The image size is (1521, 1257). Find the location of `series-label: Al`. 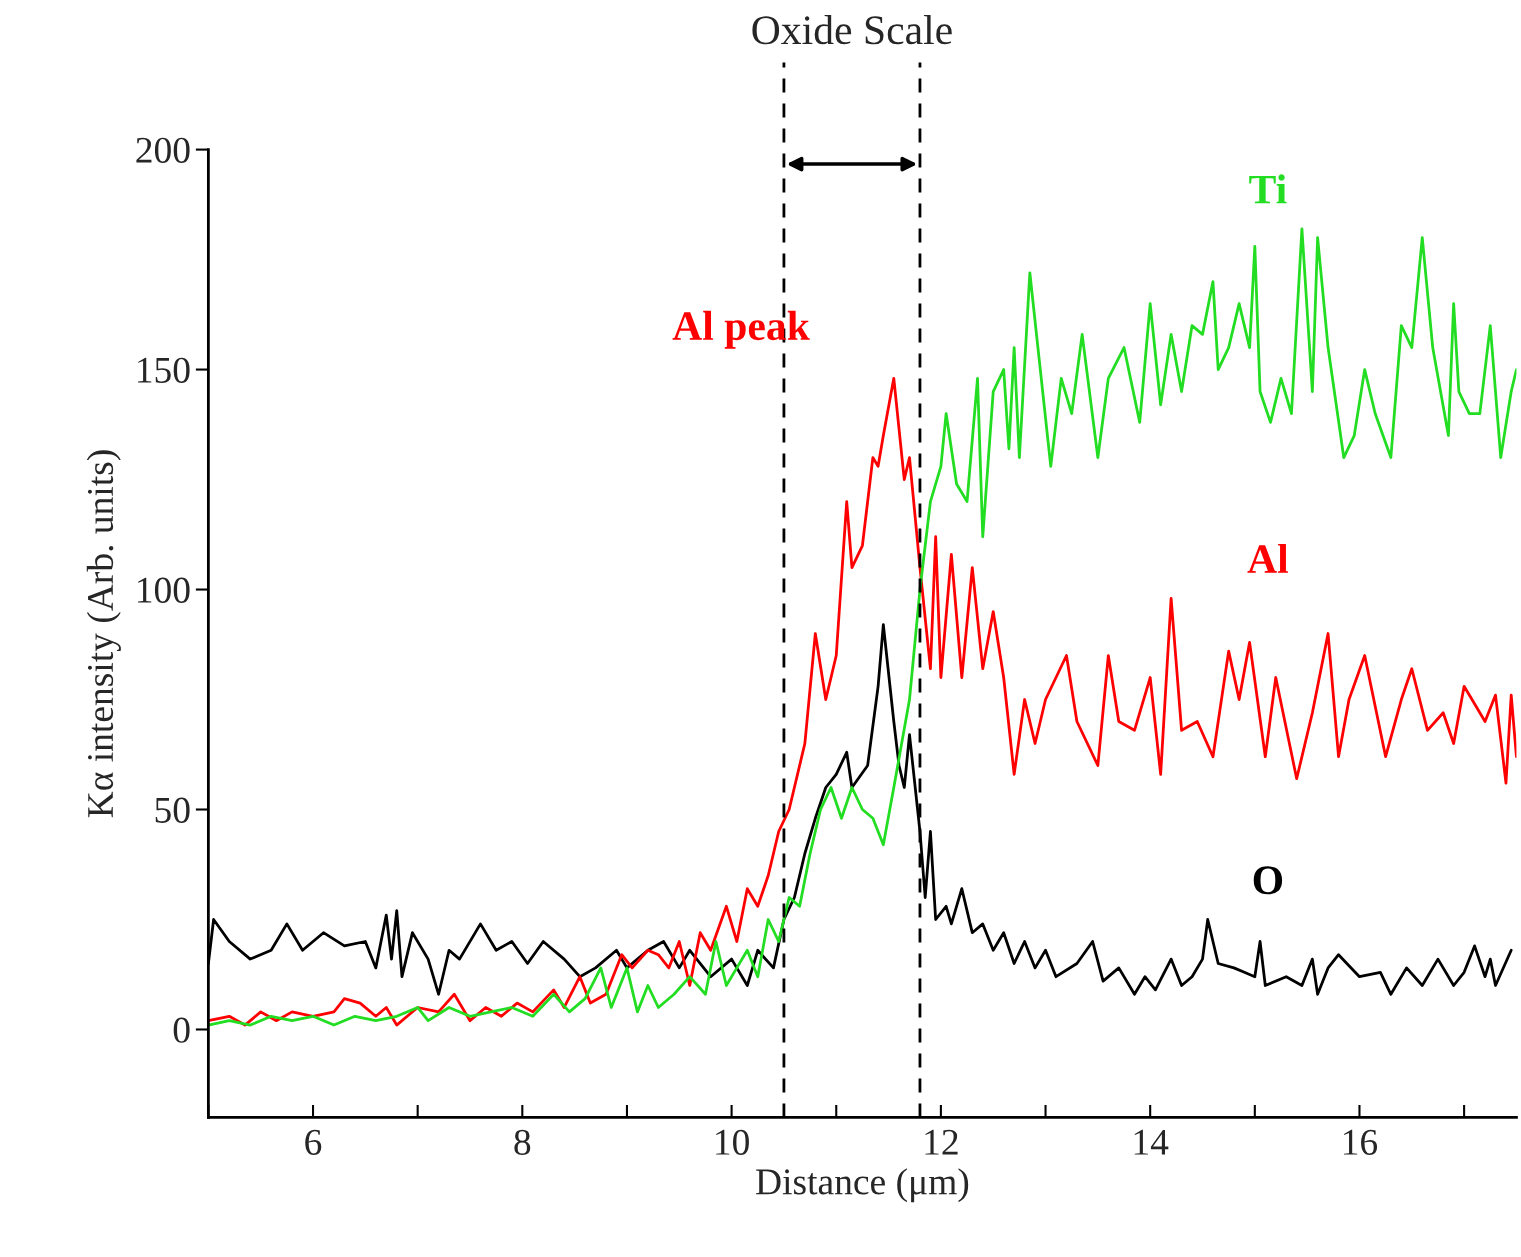

series-label: Al is located at coordinates (1268, 558).